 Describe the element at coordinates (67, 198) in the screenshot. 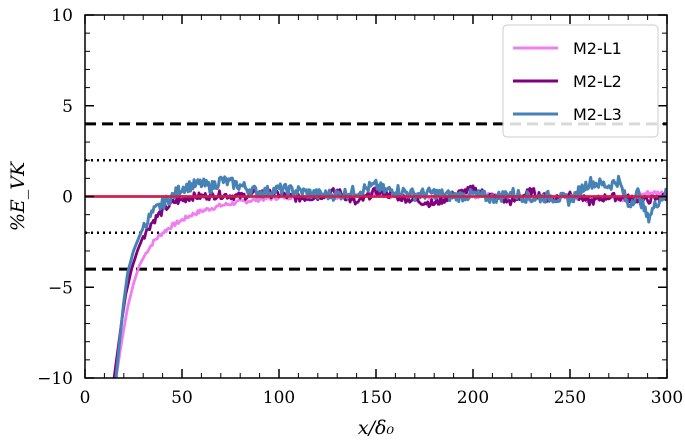

I see `y-tick-label: 0` at that location.